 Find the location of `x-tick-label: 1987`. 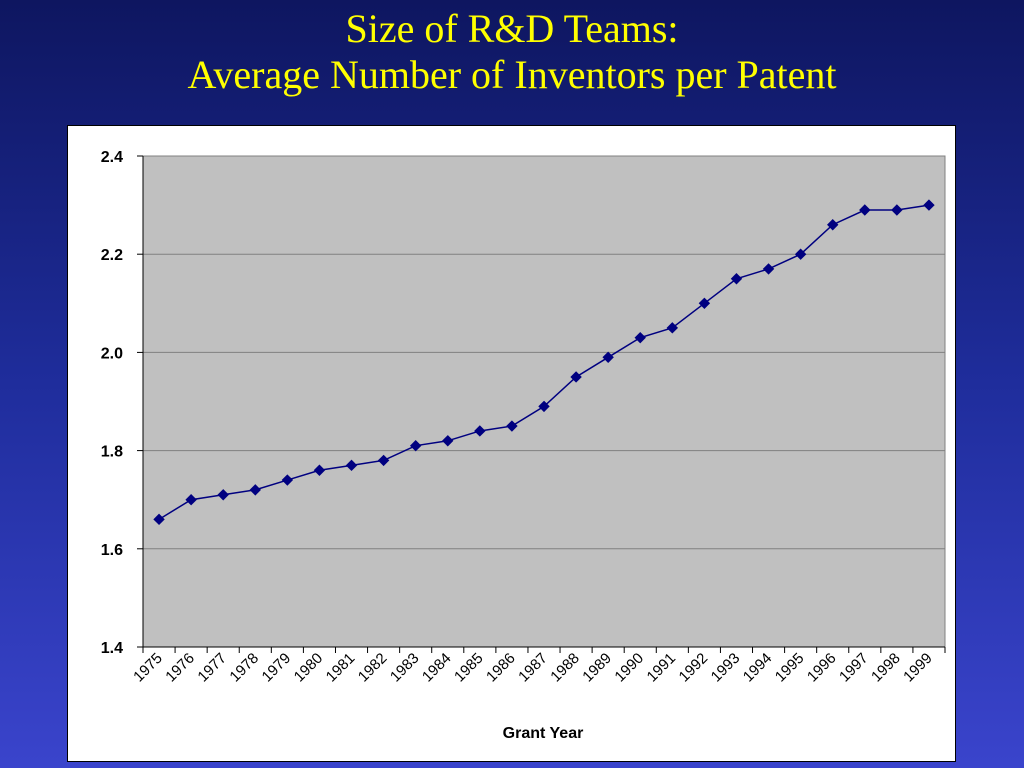

x-tick-label: 1987 is located at coordinates (533, 668).